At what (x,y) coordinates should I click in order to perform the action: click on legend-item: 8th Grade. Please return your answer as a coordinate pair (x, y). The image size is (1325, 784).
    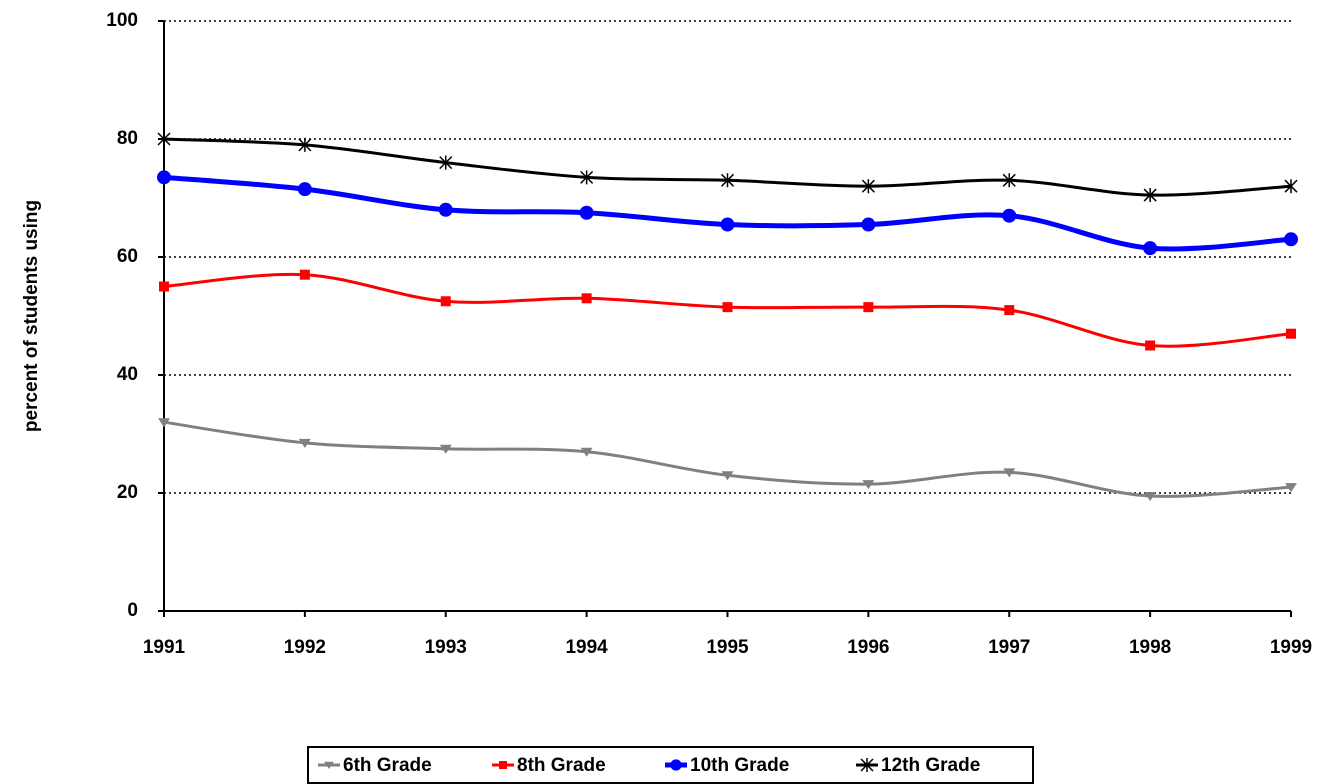
    Looking at the image, I should click on (549, 765).